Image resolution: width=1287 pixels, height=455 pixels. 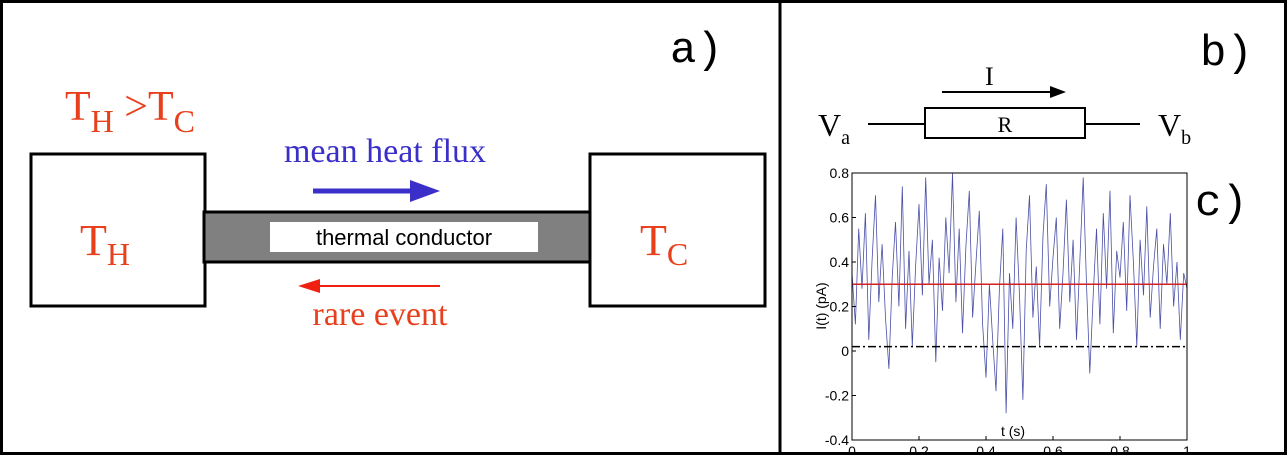 I want to click on voltage-b: Vb, so click(x=1174, y=128).